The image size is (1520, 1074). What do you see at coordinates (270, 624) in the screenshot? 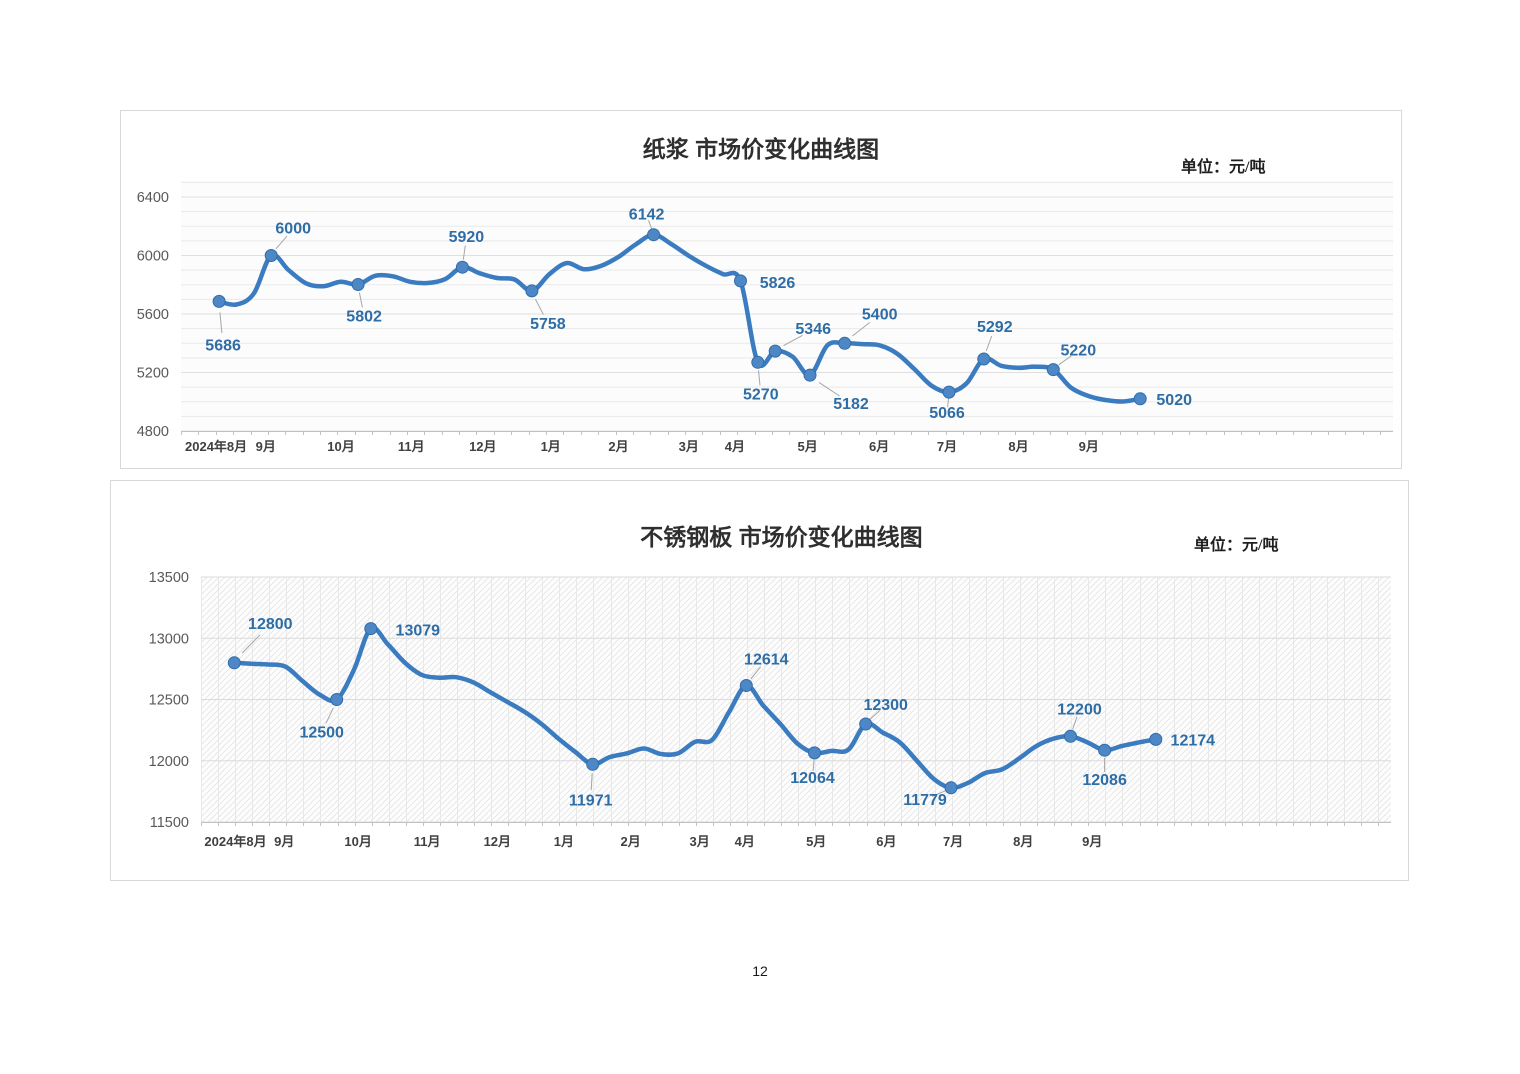
I see `data-point-label: 12800` at bounding box center [270, 624].